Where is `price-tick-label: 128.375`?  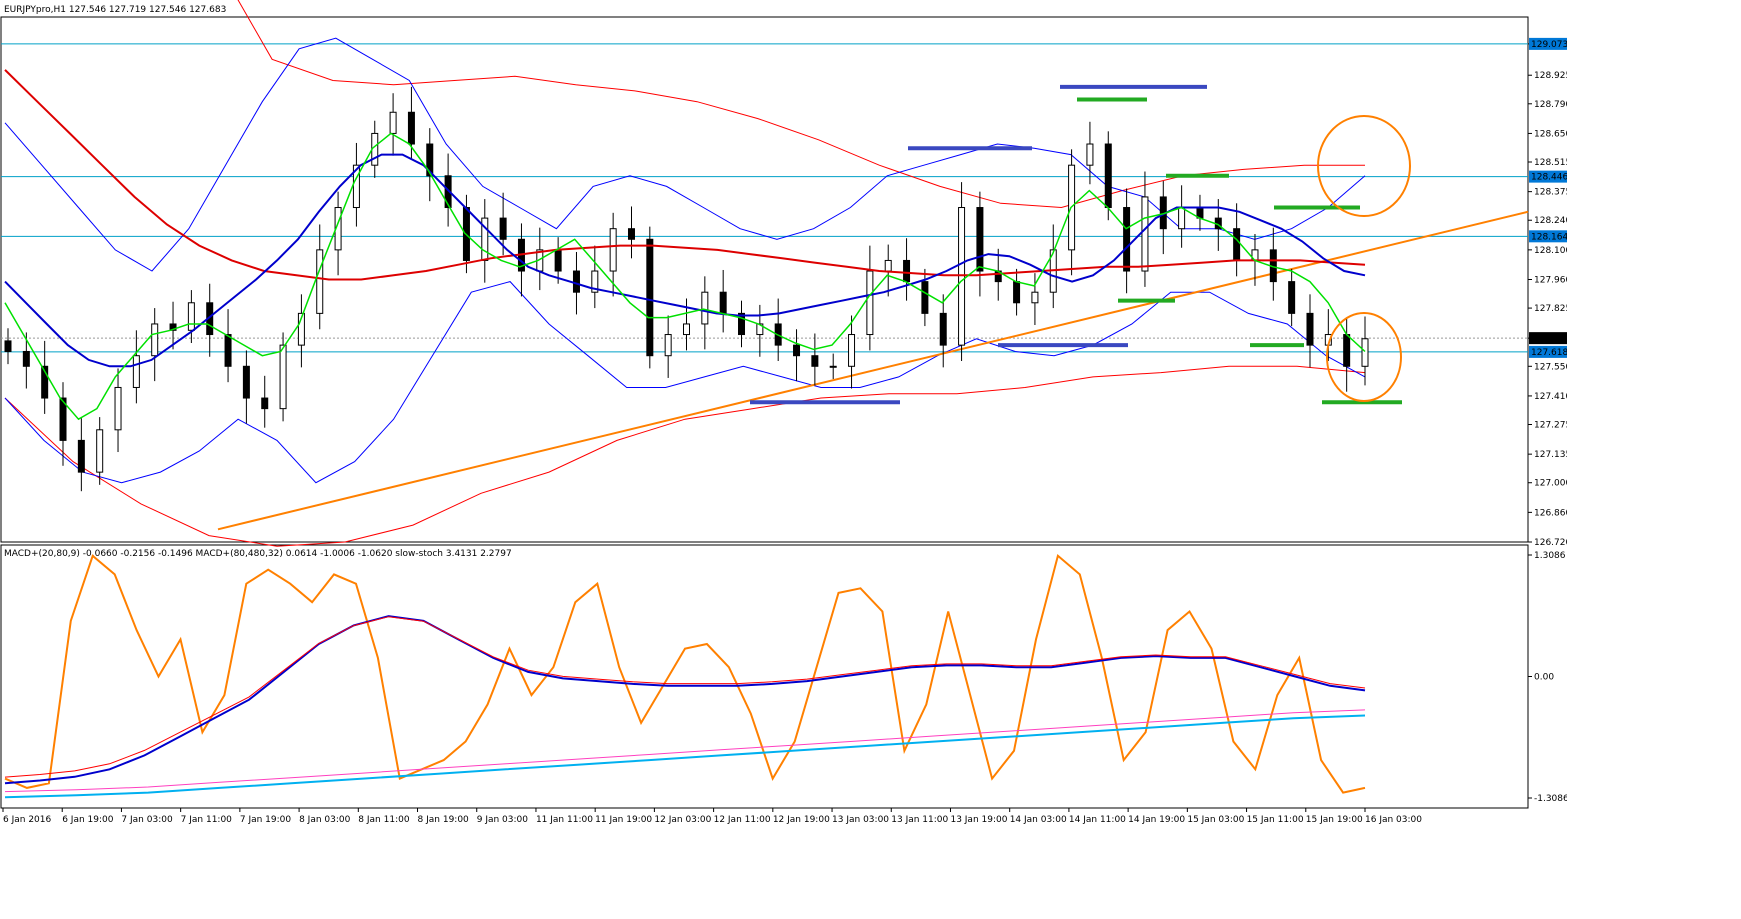
price-tick-label: 128.375 is located at coordinates (1550, 193).